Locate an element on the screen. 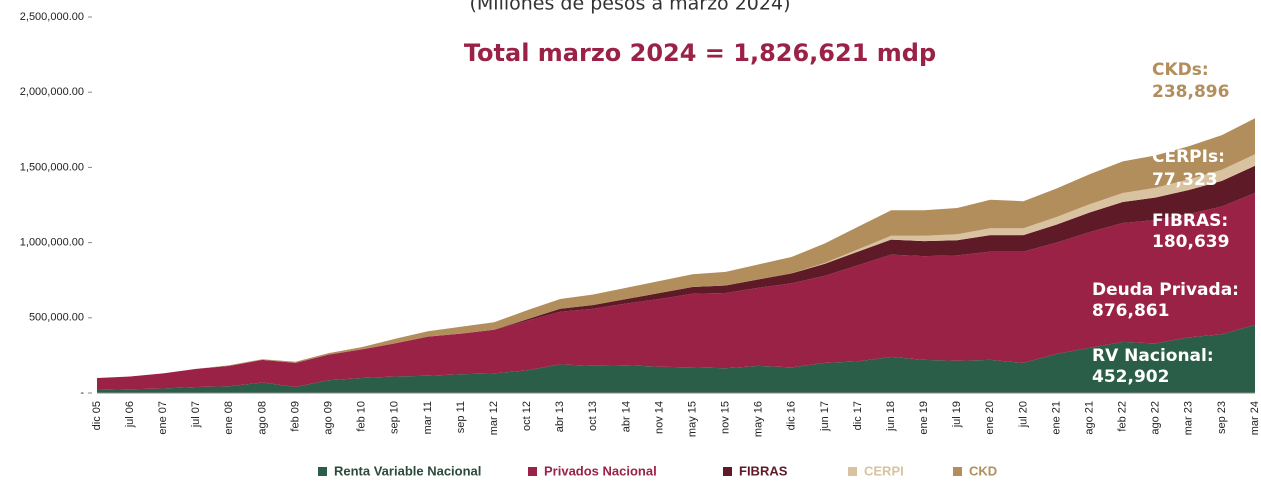 This screenshot has width=1261, height=481. x-tick-label: ene 21 is located at coordinates (1056, 418).